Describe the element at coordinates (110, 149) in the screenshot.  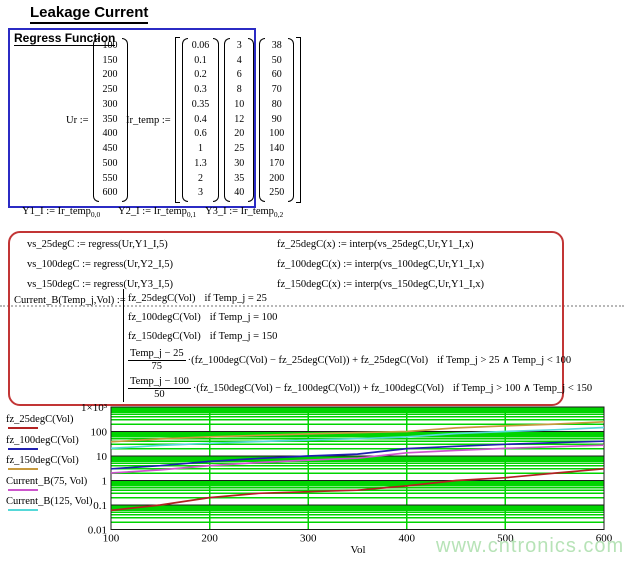
I see `matrix-cell: 450` at that location.